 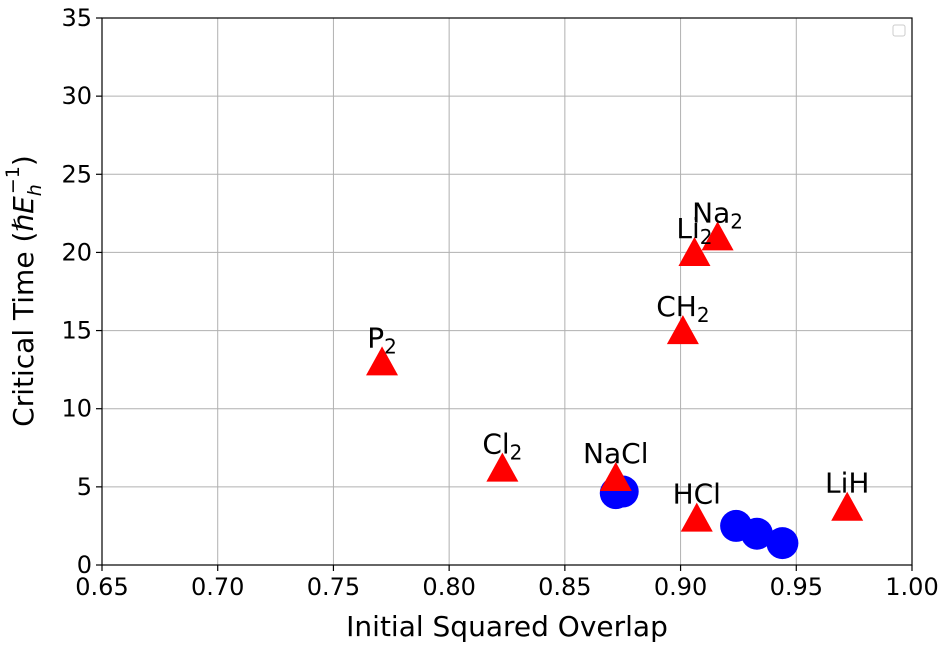 I want to click on point-label: LiH, so click(x=847, y=483).